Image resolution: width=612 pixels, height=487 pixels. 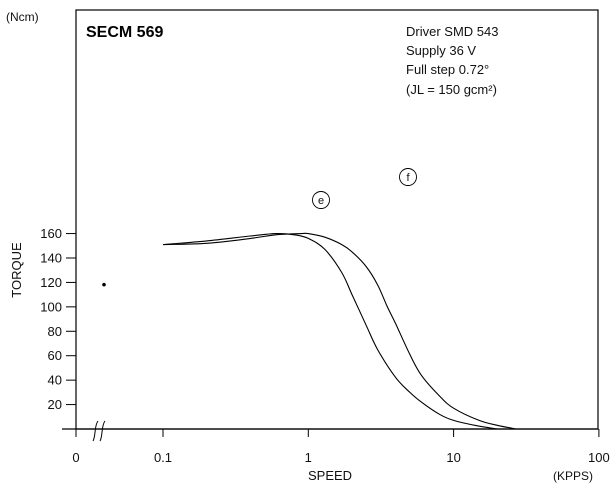 What do you see at coordinates (75, 457) in the screenshot?
I see `x-tick-label: 0` at bounding box center [75, 457].